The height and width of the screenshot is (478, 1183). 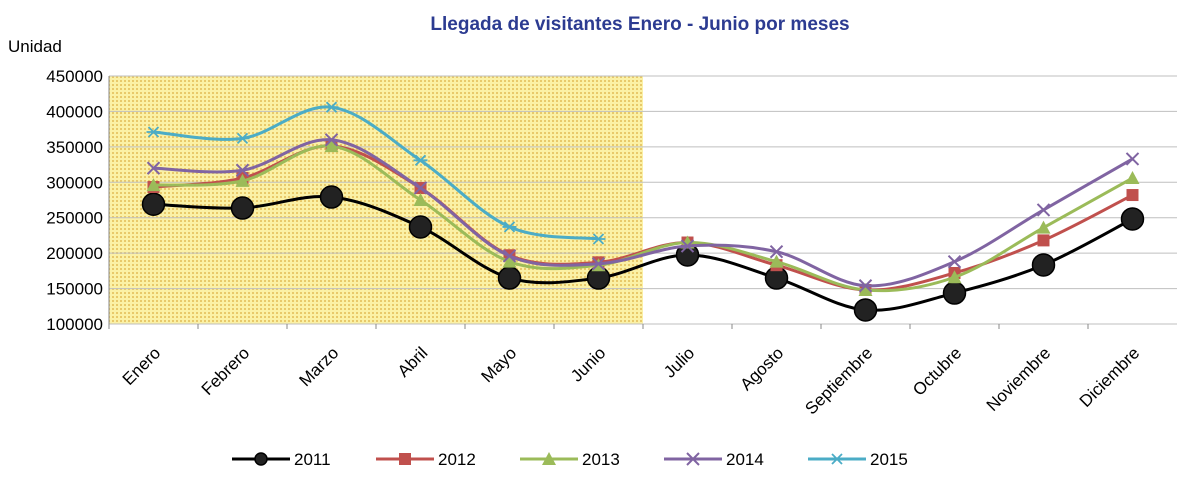 What do you see at coordinates (318, 366) in the screenshot?
I see `x-tick-label: Marzo` at bounding box center [318, 366].